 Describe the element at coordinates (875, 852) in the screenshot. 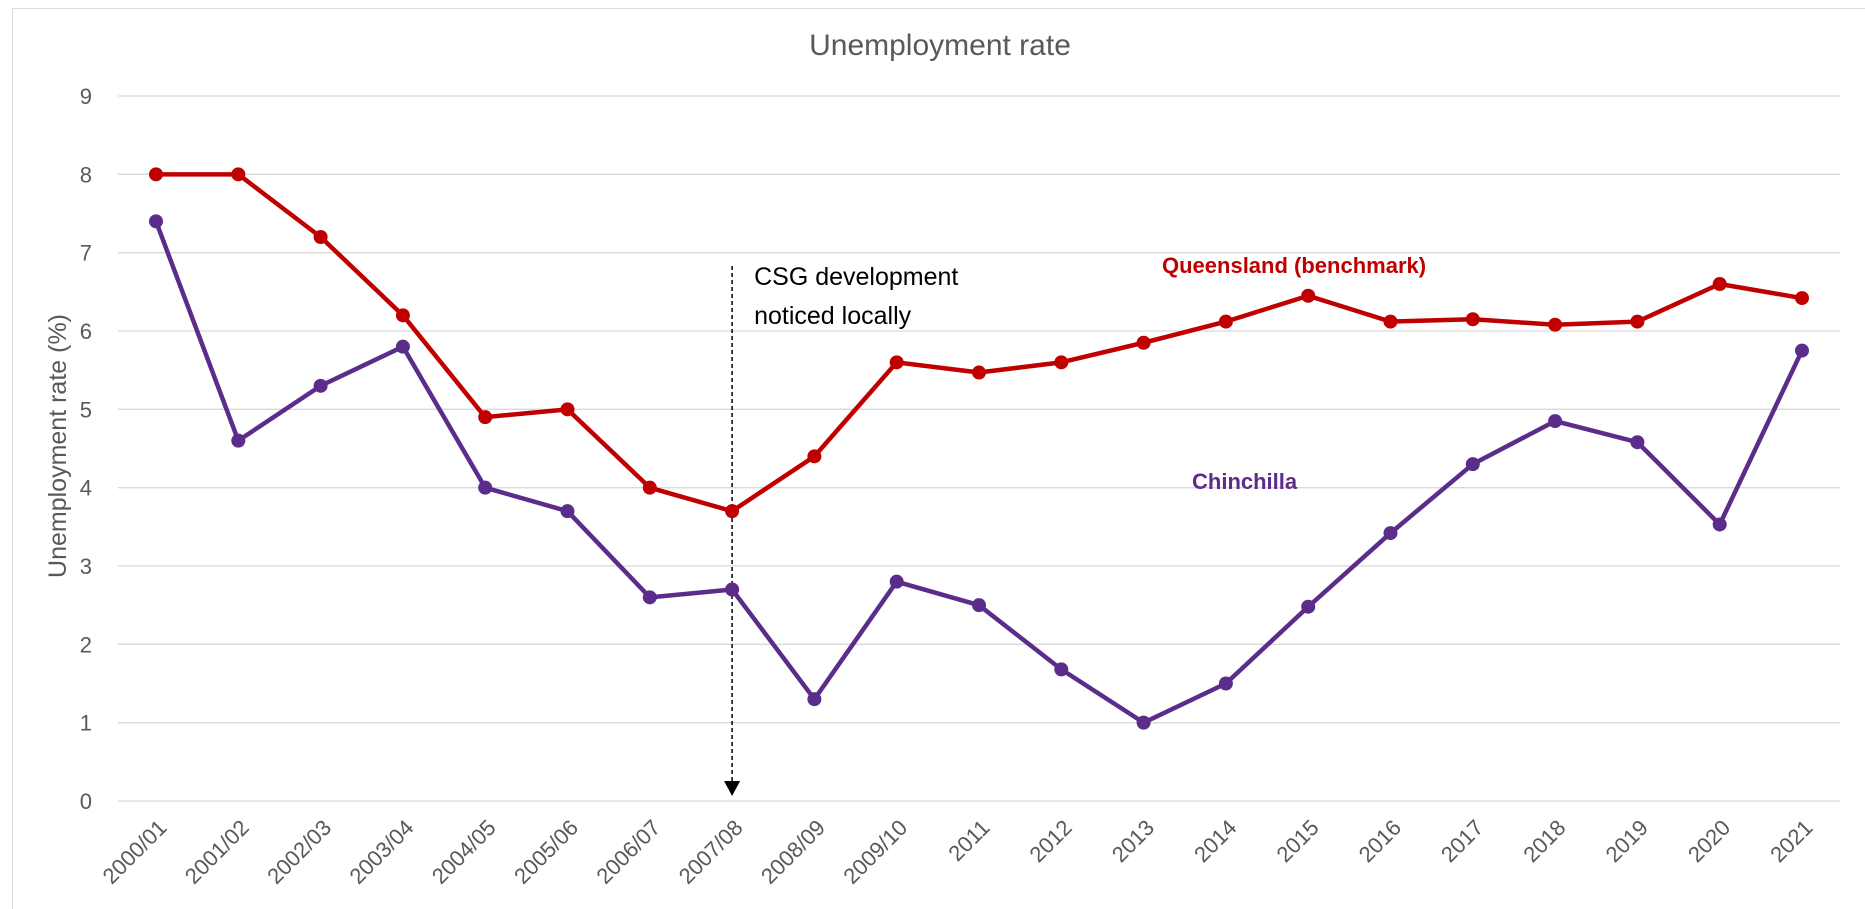

I see `x-tick-label-9: 2009/10` at that location.